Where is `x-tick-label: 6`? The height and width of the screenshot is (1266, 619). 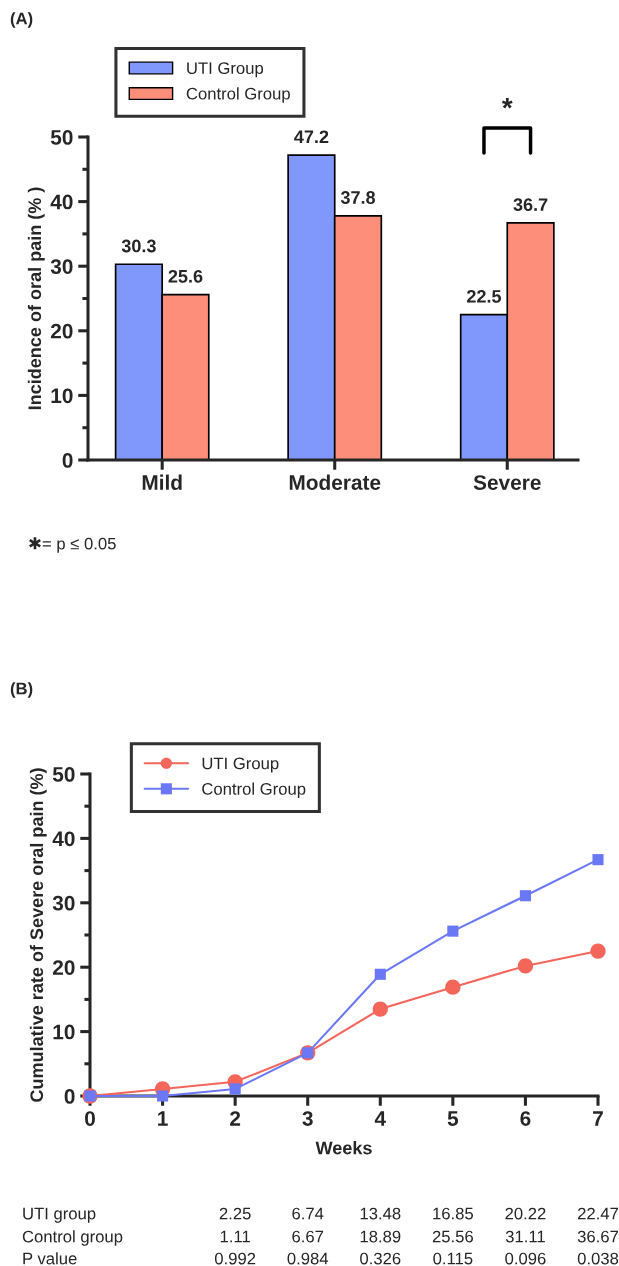 x-tick-label: 6 is located at coordinates (525, 1118).